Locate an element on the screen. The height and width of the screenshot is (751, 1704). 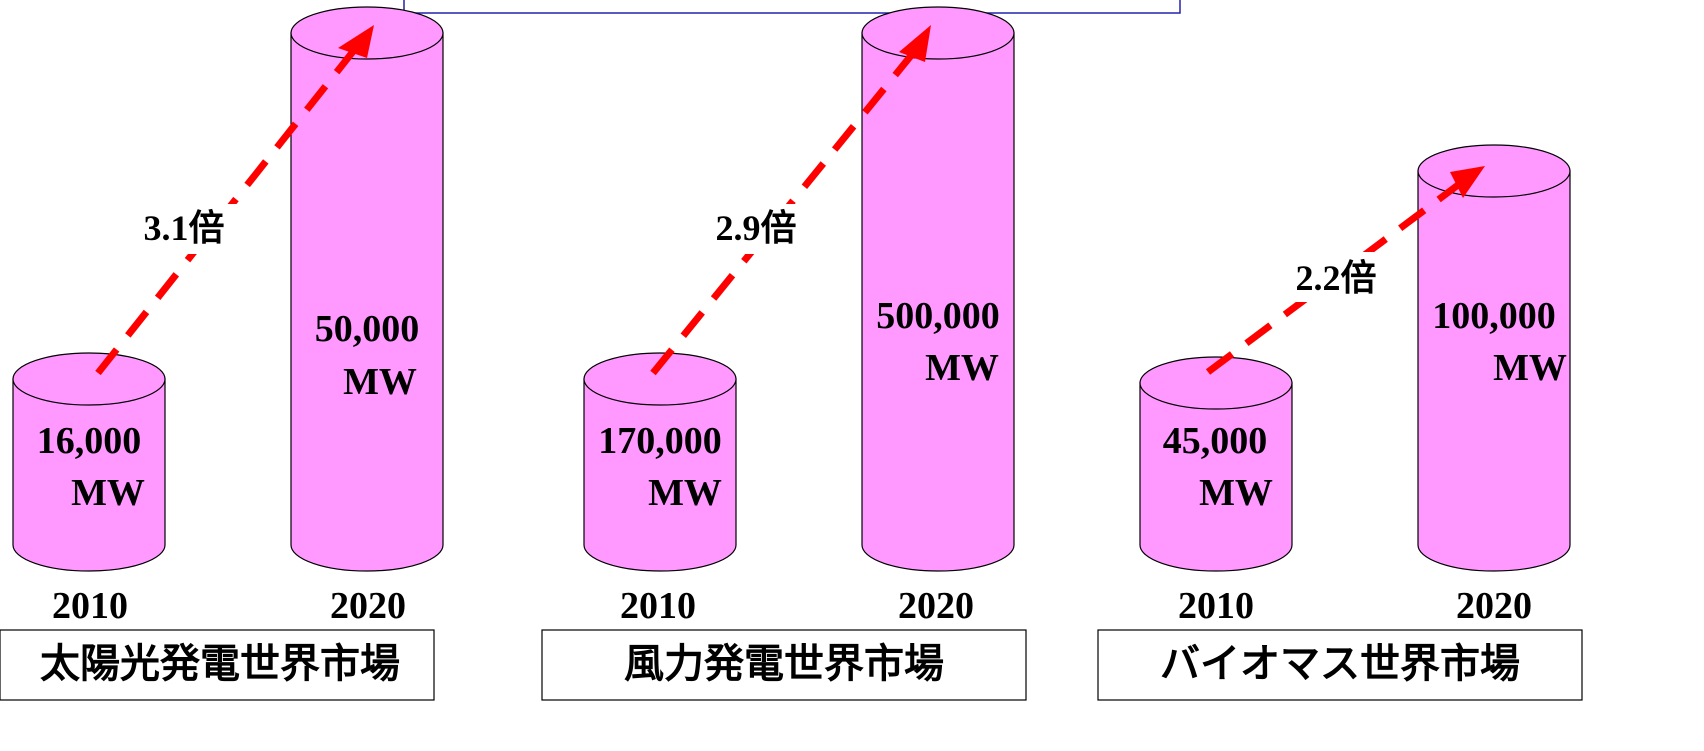
chart-title: バイオマス世界市場 is located at coordinates (1340, 664).